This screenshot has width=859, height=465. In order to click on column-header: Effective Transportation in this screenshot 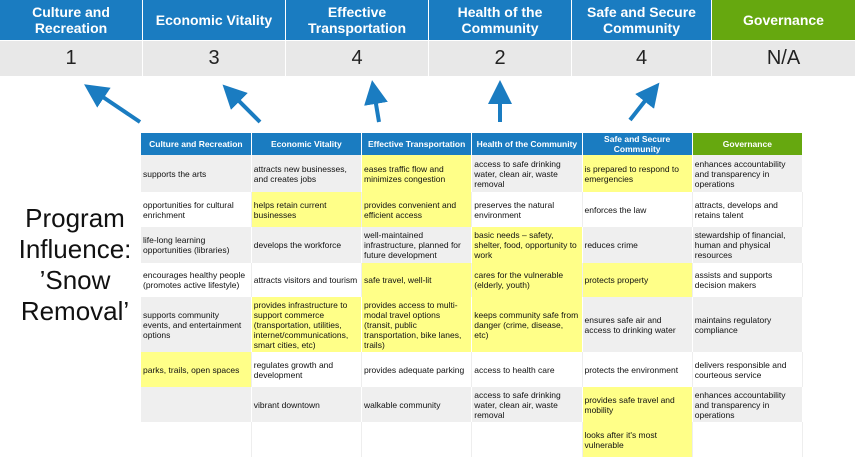, I will do `click(417, 144)`.